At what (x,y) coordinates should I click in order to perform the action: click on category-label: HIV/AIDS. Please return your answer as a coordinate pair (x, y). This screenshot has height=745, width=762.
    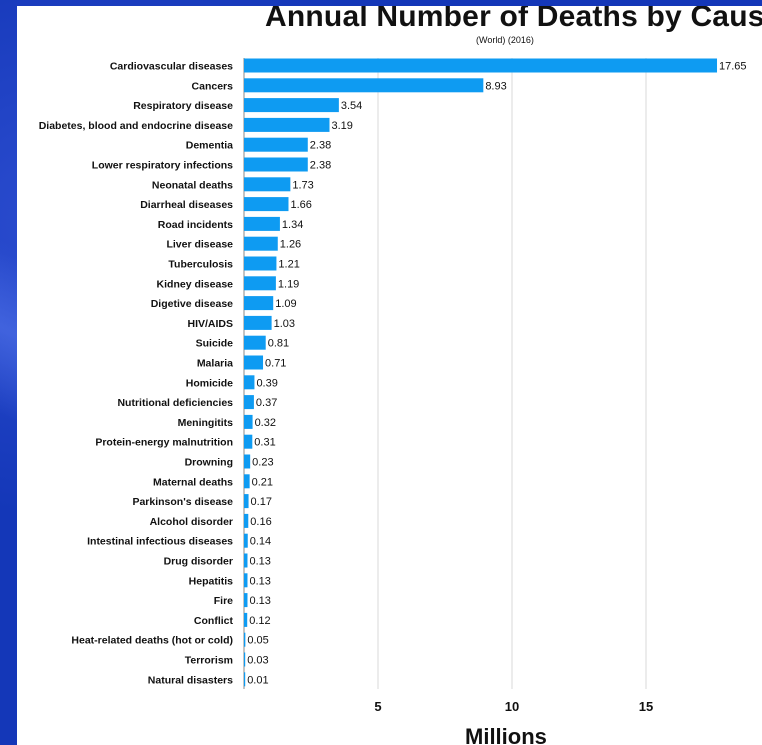
    Looking at the image, I should click on (210, 324).